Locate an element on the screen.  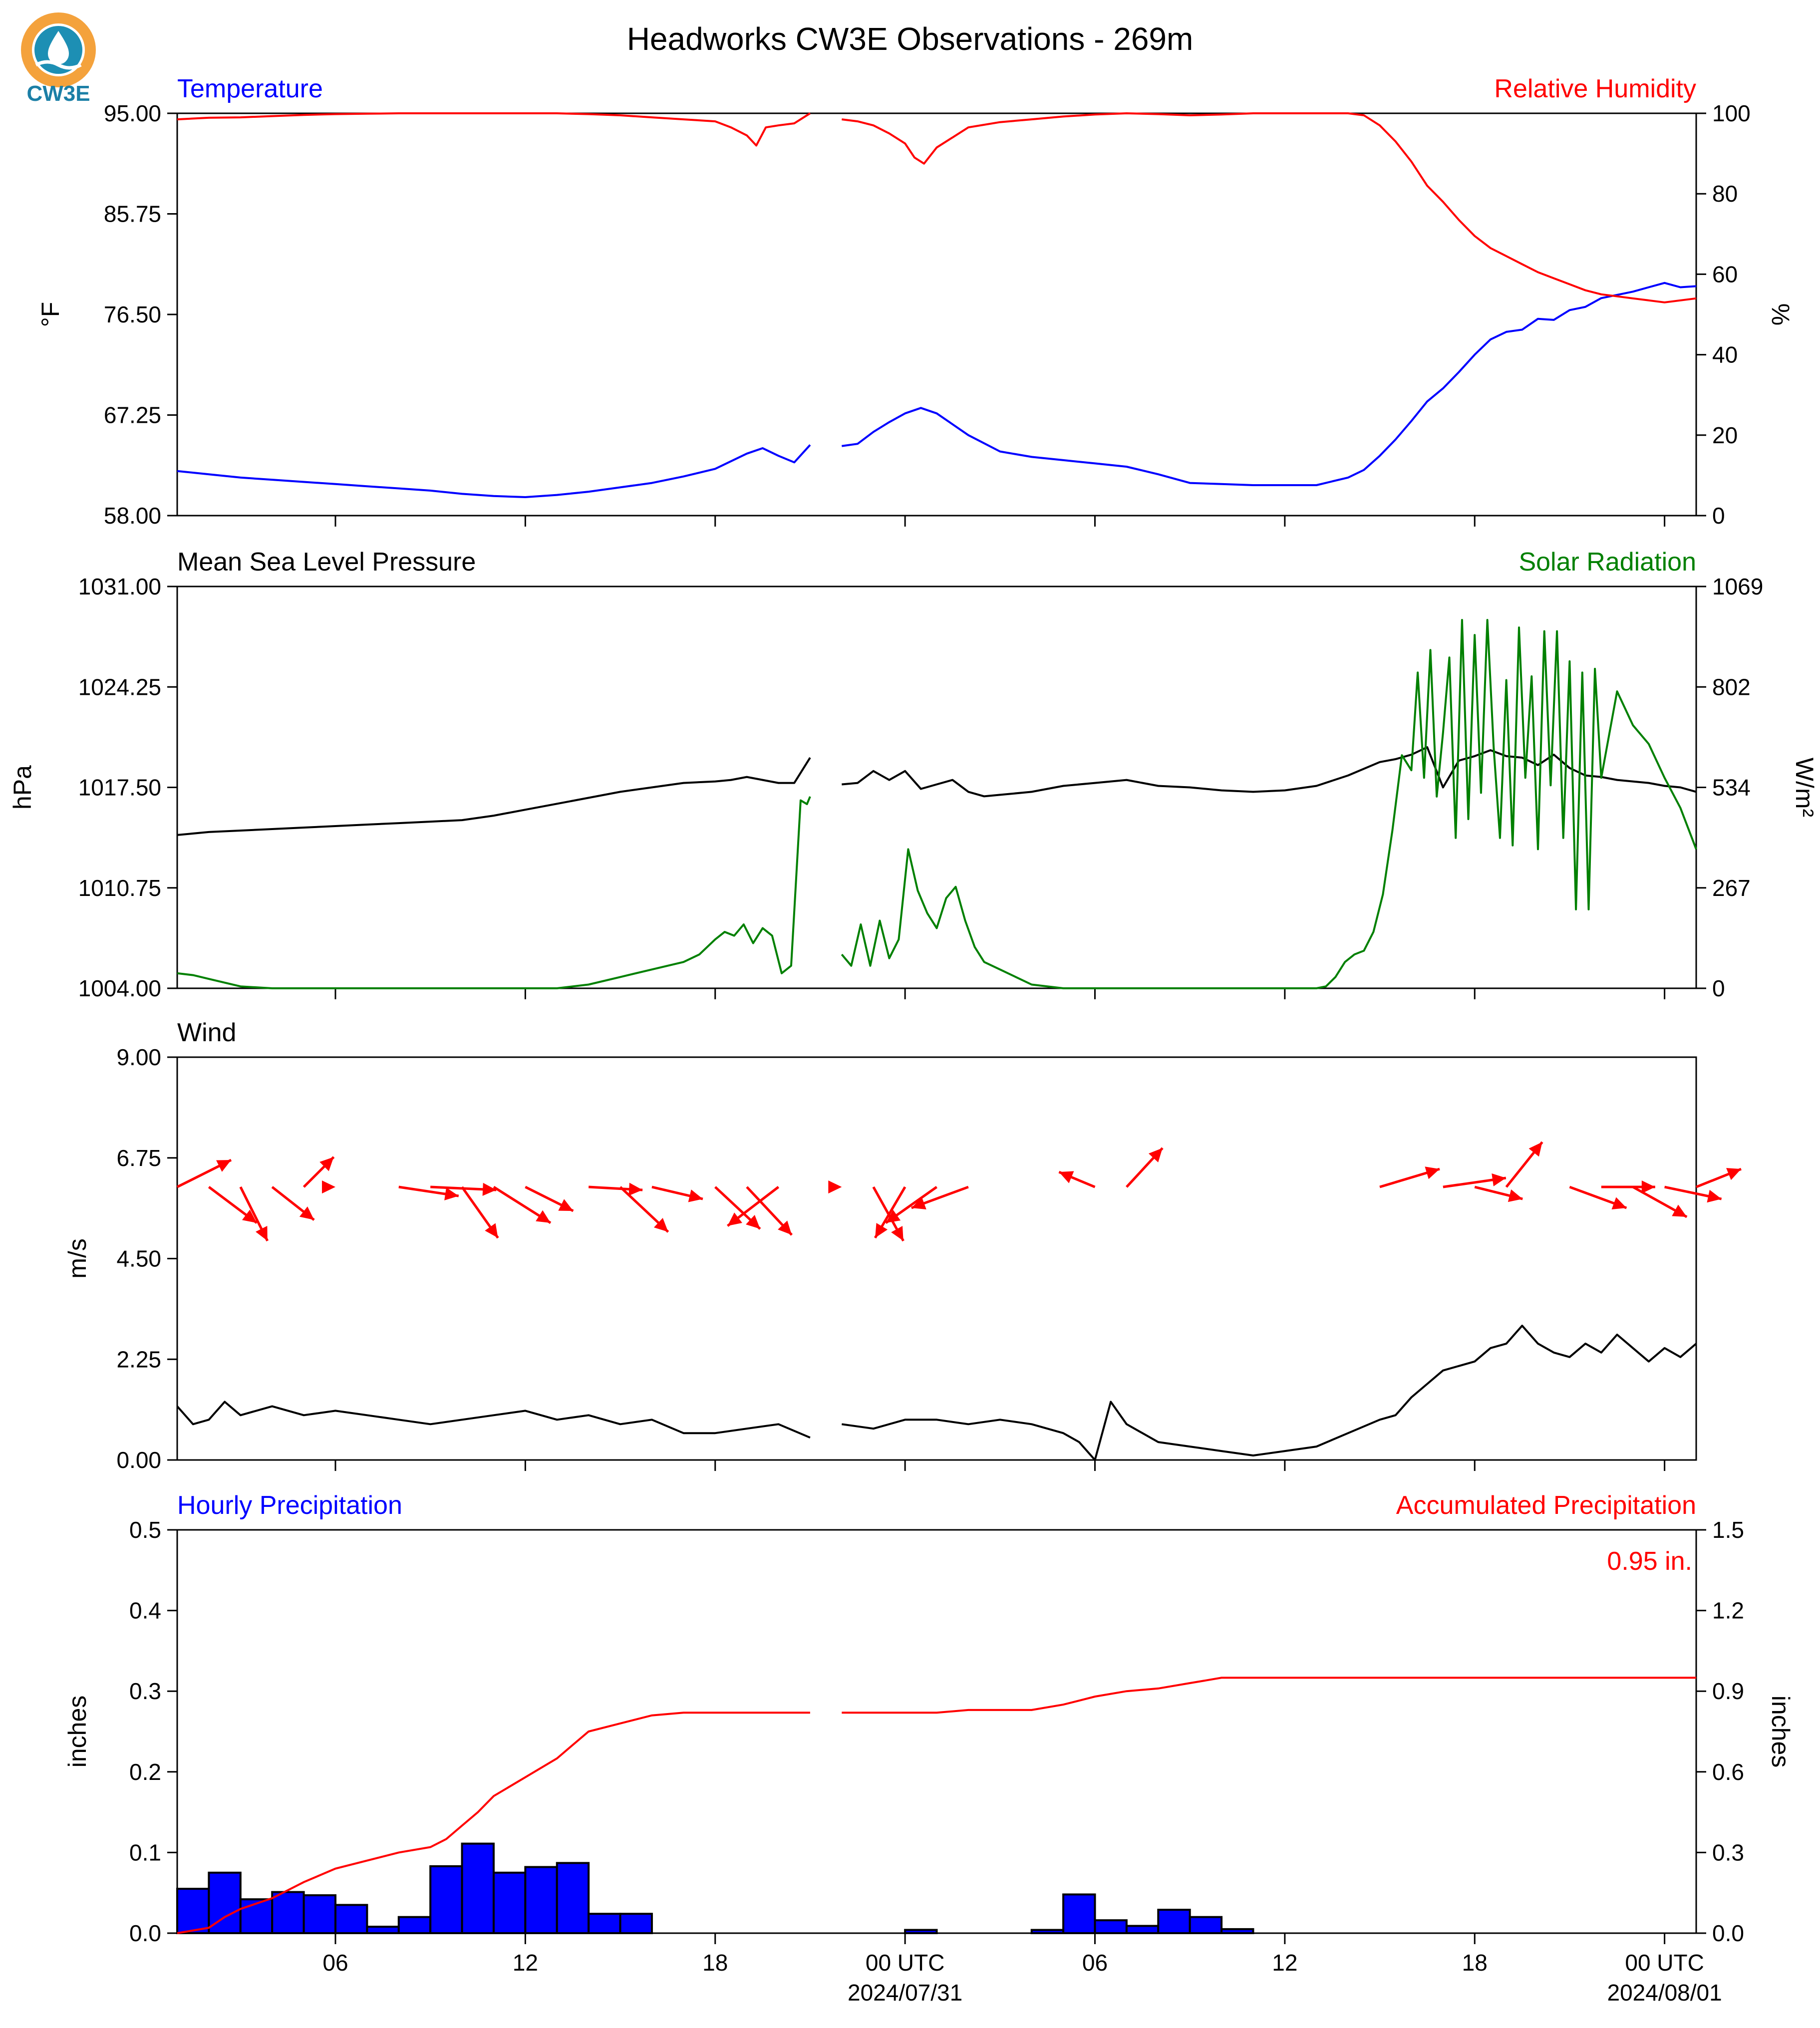
y-left-tick-label: 0.00 is located at coordinates (138, 1460).